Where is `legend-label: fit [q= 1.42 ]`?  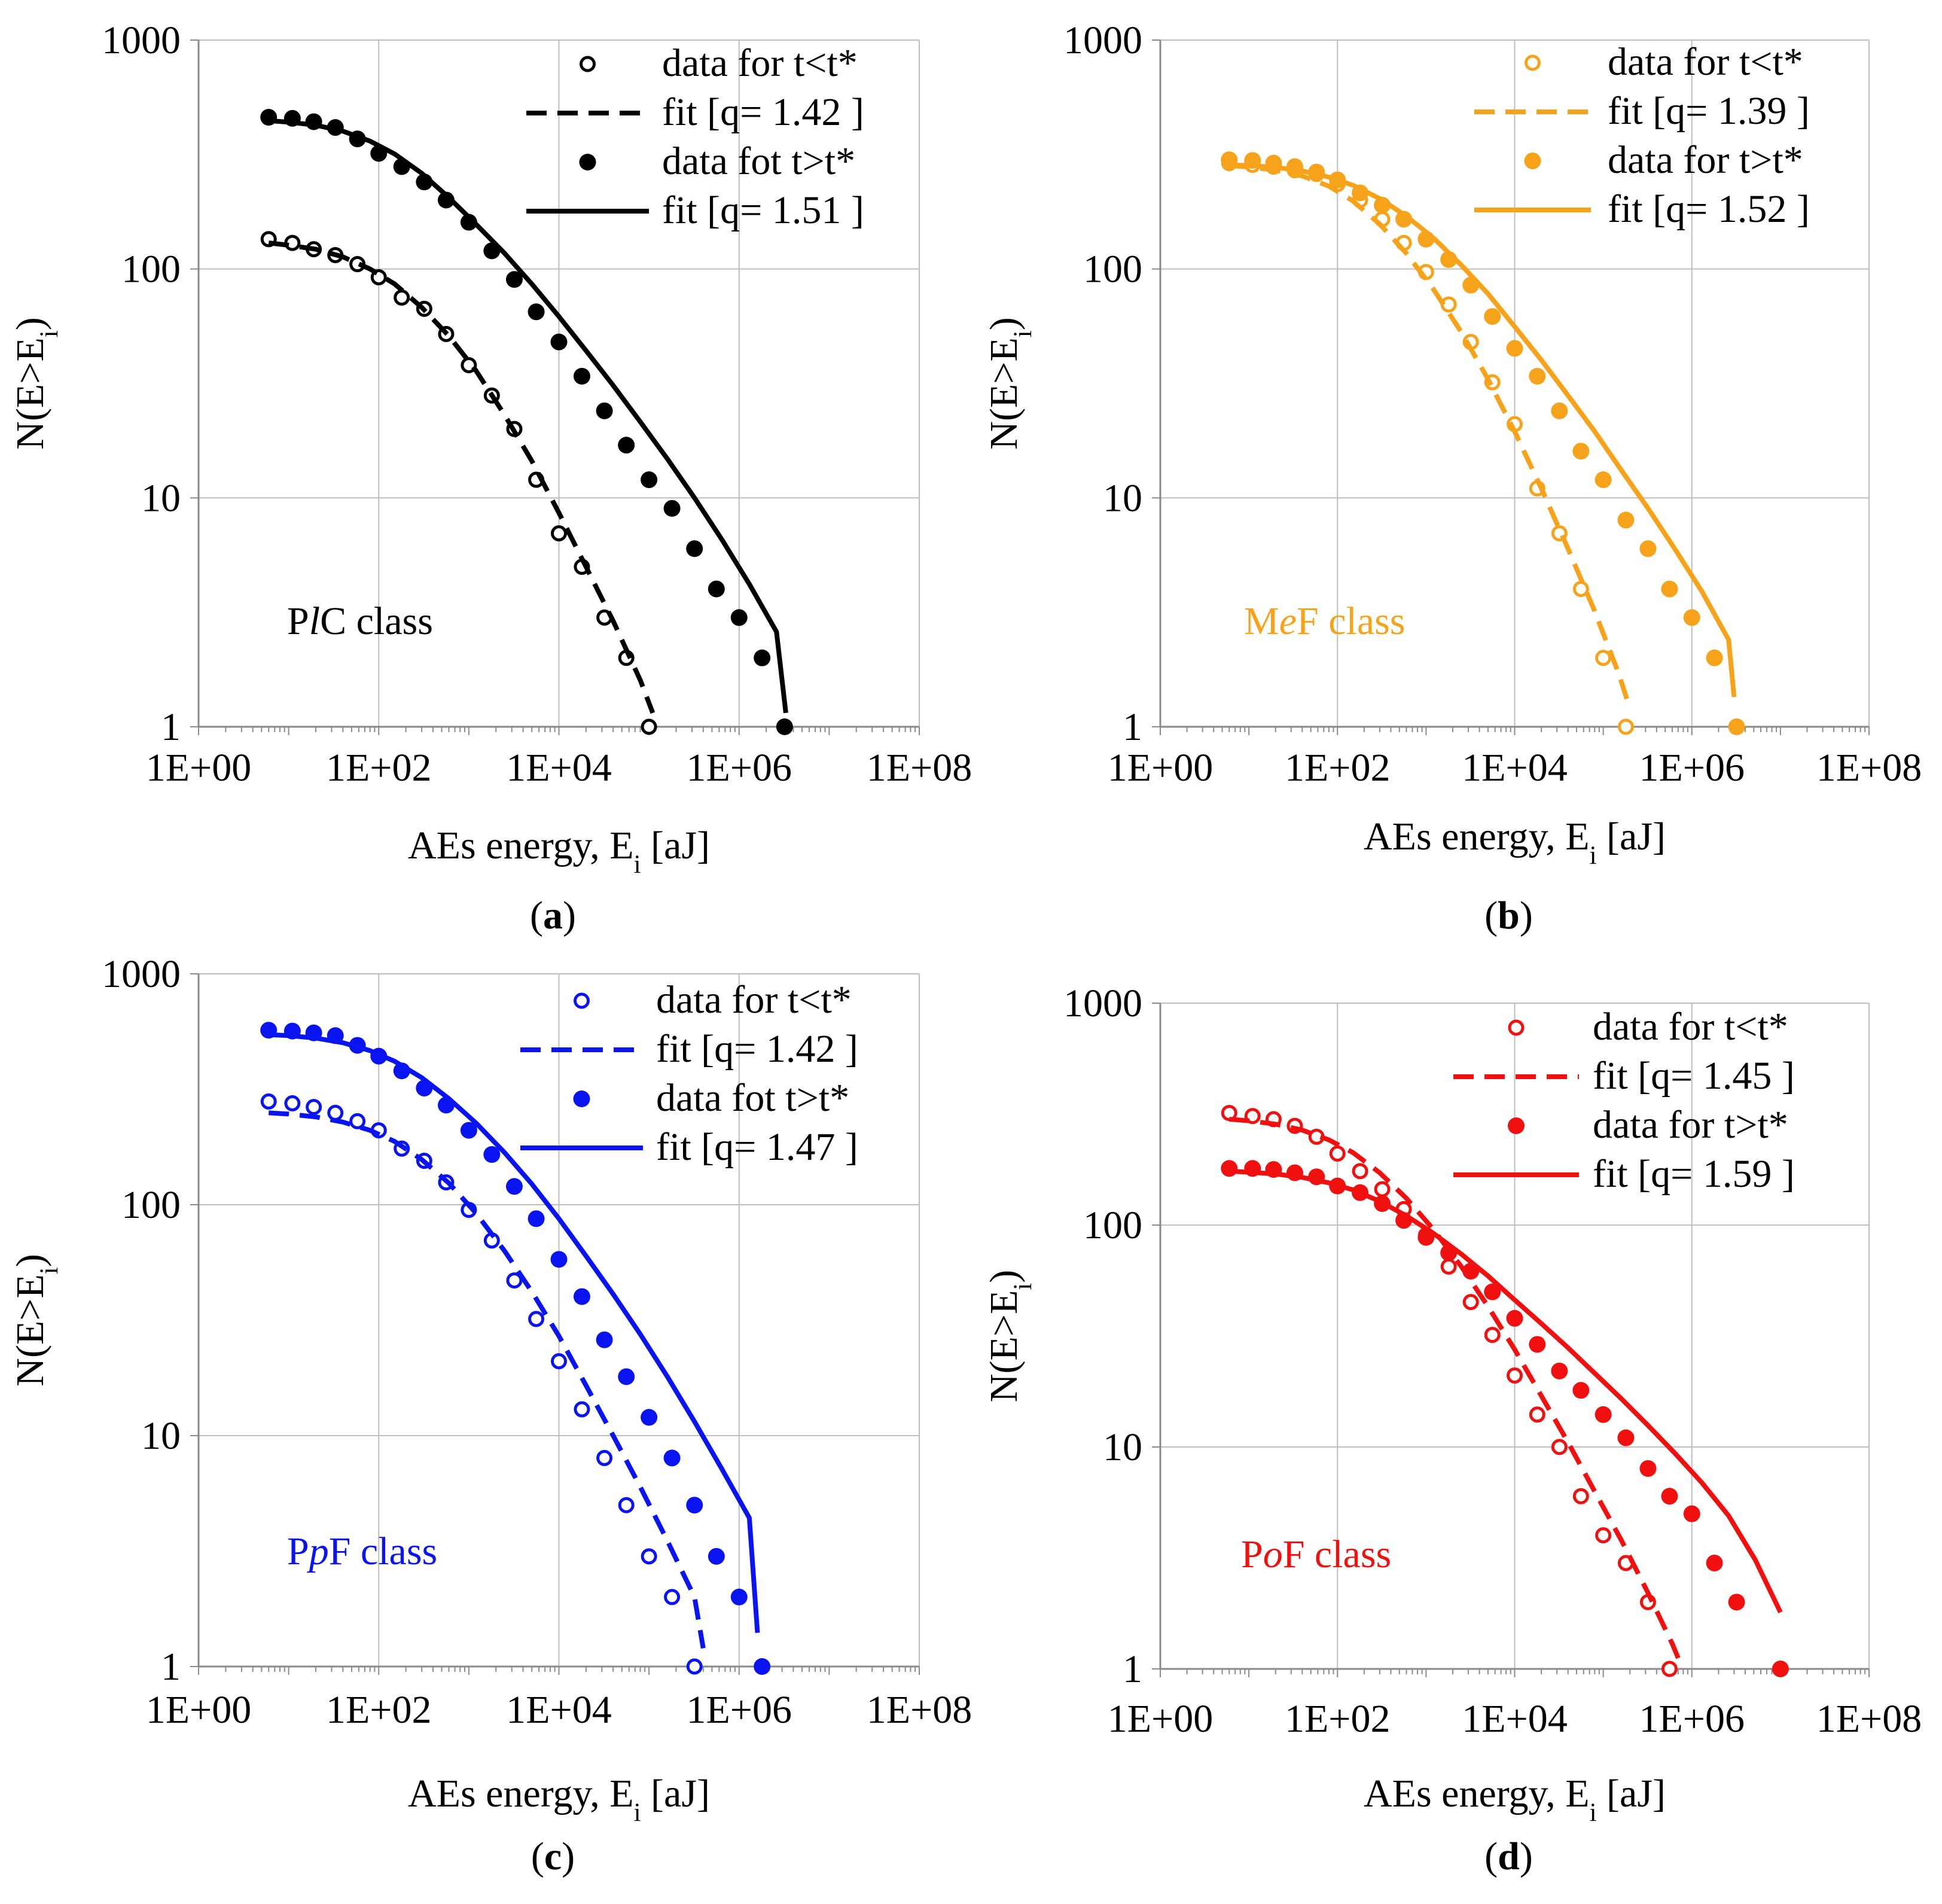 legend-label: fit [q= 1.42 ] is located at coordinates (757, 1049).